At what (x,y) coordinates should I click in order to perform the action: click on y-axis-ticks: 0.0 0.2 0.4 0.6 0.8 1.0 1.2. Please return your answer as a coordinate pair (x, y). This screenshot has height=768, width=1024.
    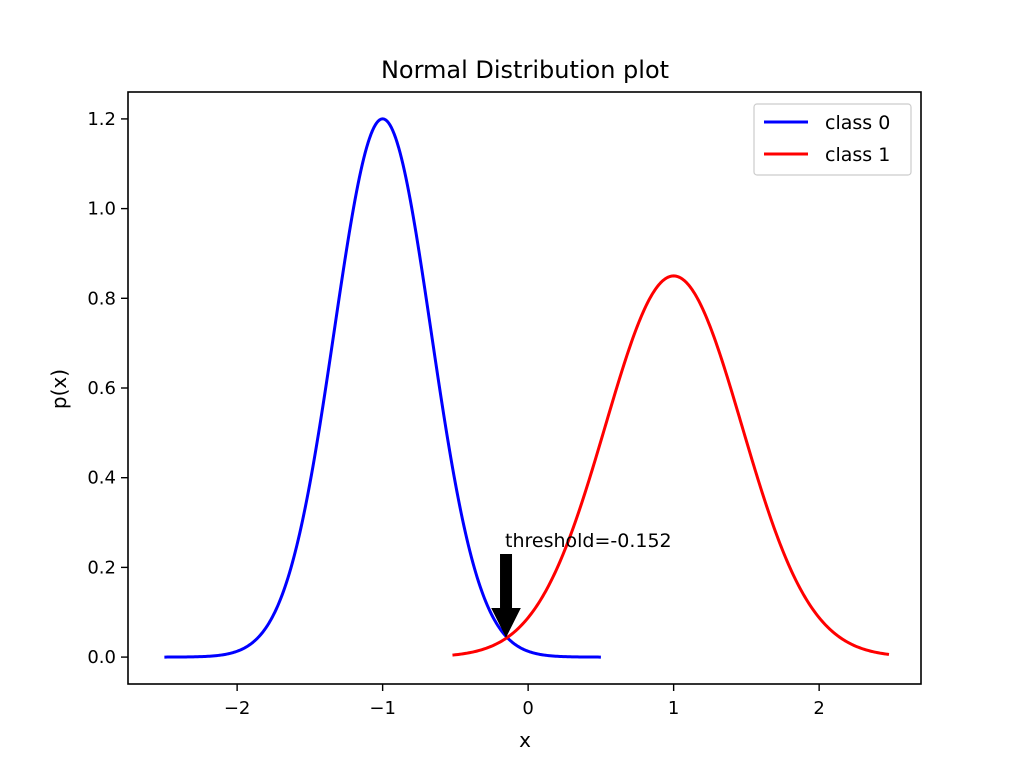
    Looking at the image, I should click on (107, 388).